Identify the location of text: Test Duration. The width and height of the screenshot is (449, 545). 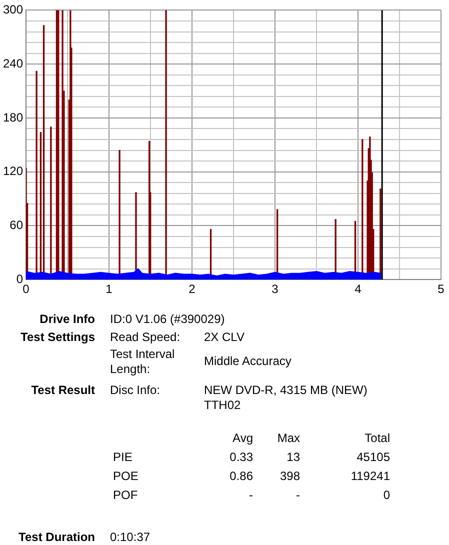
(56, 537).